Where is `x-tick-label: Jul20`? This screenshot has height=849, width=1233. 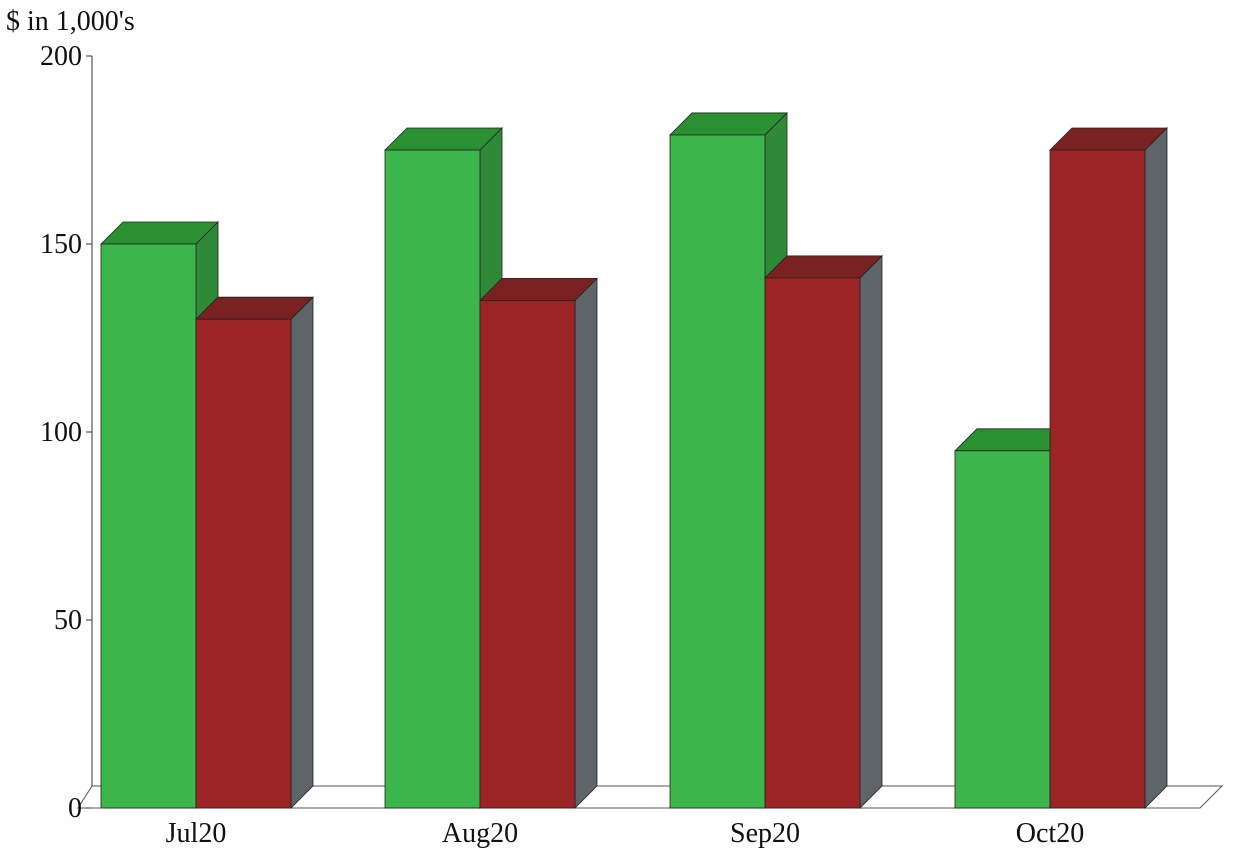
x-tick-label: Jul20 is located at coordinates (196, 833).